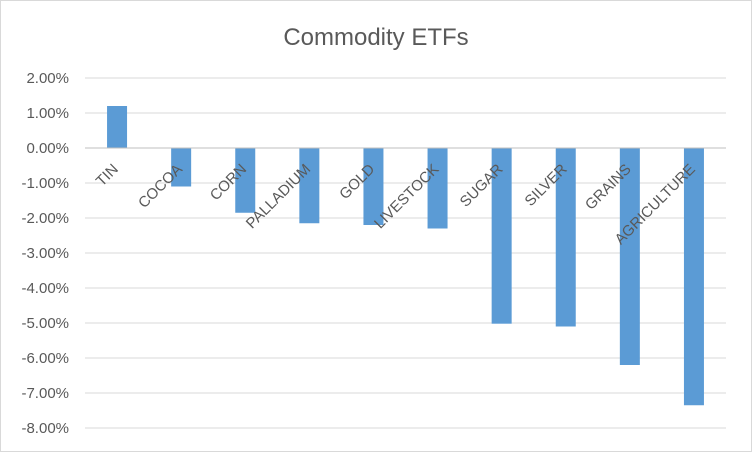 The image size is (752, 452). What do you see at coordinates (437, 188) in the screenshot?
I see `bar-livestock` at bounding box center [437, 188].